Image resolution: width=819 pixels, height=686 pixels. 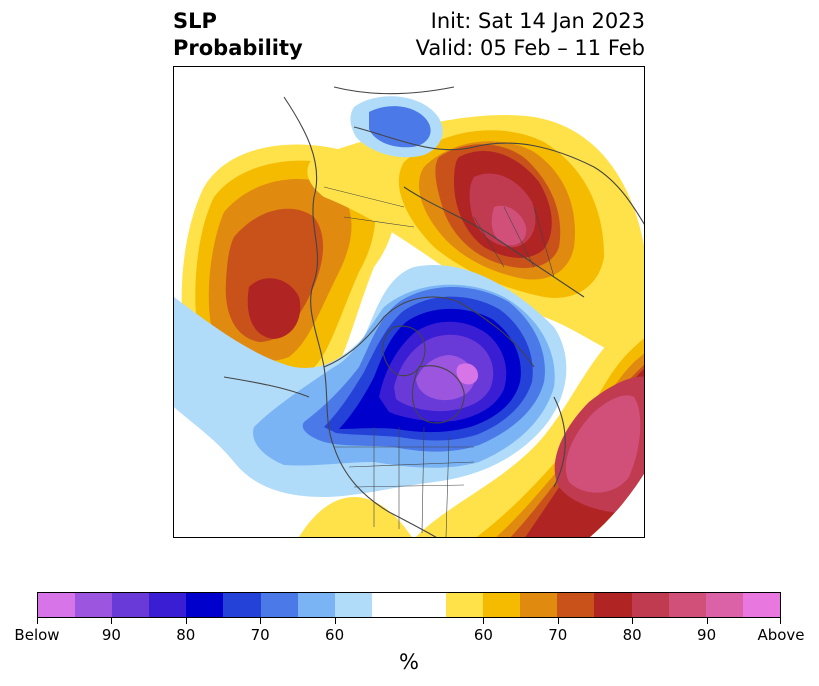 I want to click on pacific-above-anomaly, so click(x=288, y=271).